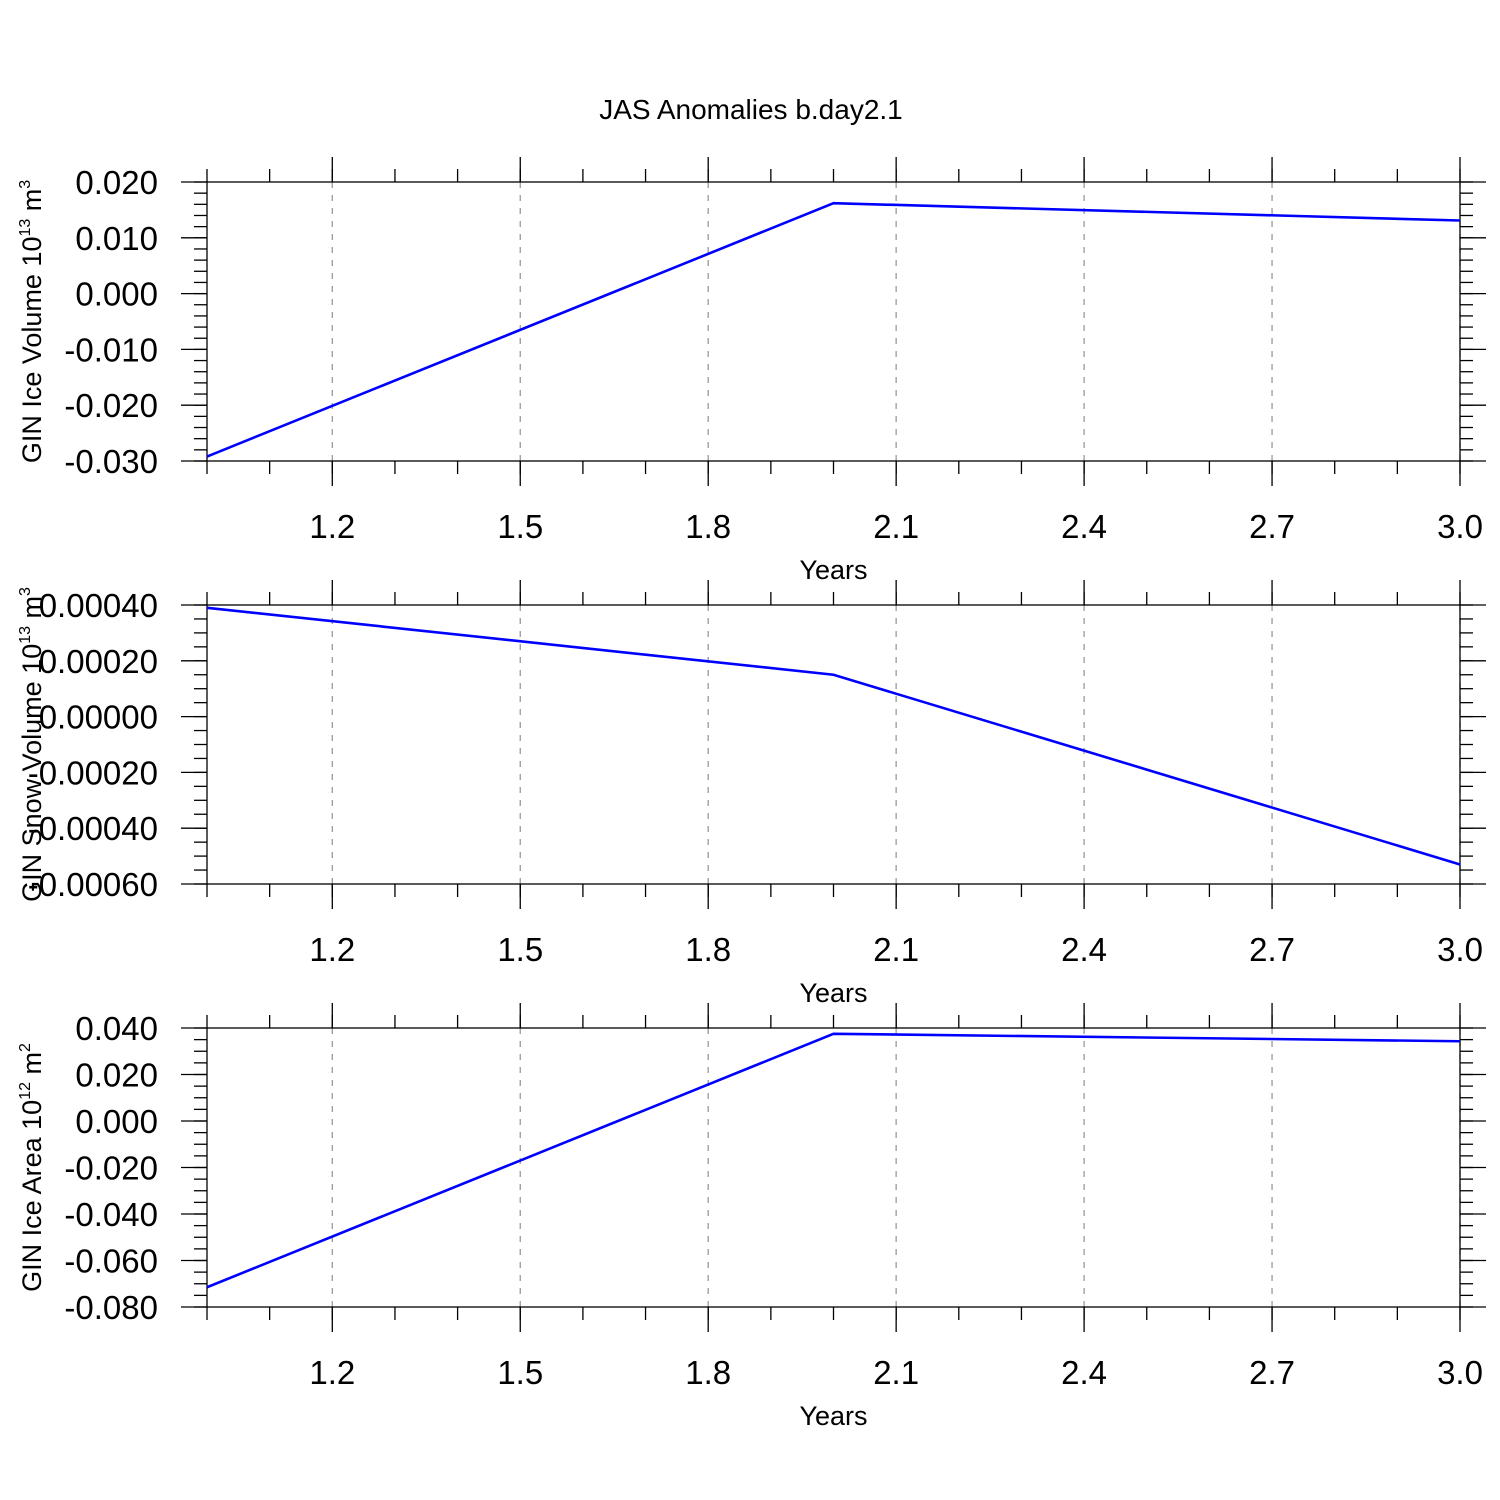  Describe the element at coordinates (93, 884) in the screenshot. I see `y-tick-label: -0.00060` at that location.